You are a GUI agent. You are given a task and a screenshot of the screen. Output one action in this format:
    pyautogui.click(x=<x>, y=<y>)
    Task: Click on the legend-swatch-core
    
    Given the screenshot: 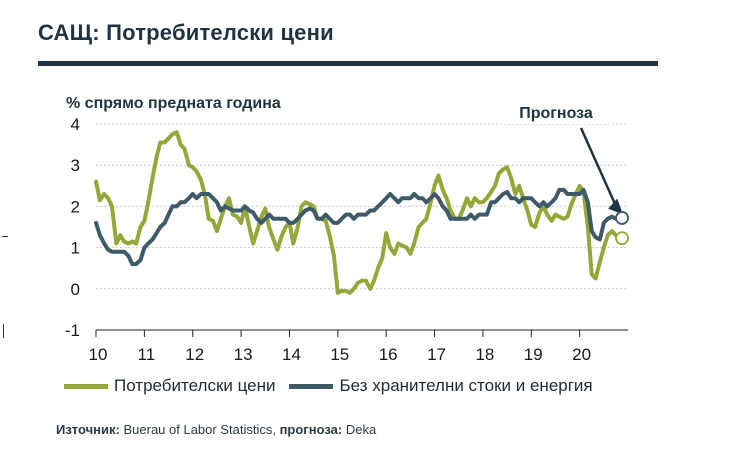 What is the action you would take?
    pyautogui.click(x=311, y=386)
    